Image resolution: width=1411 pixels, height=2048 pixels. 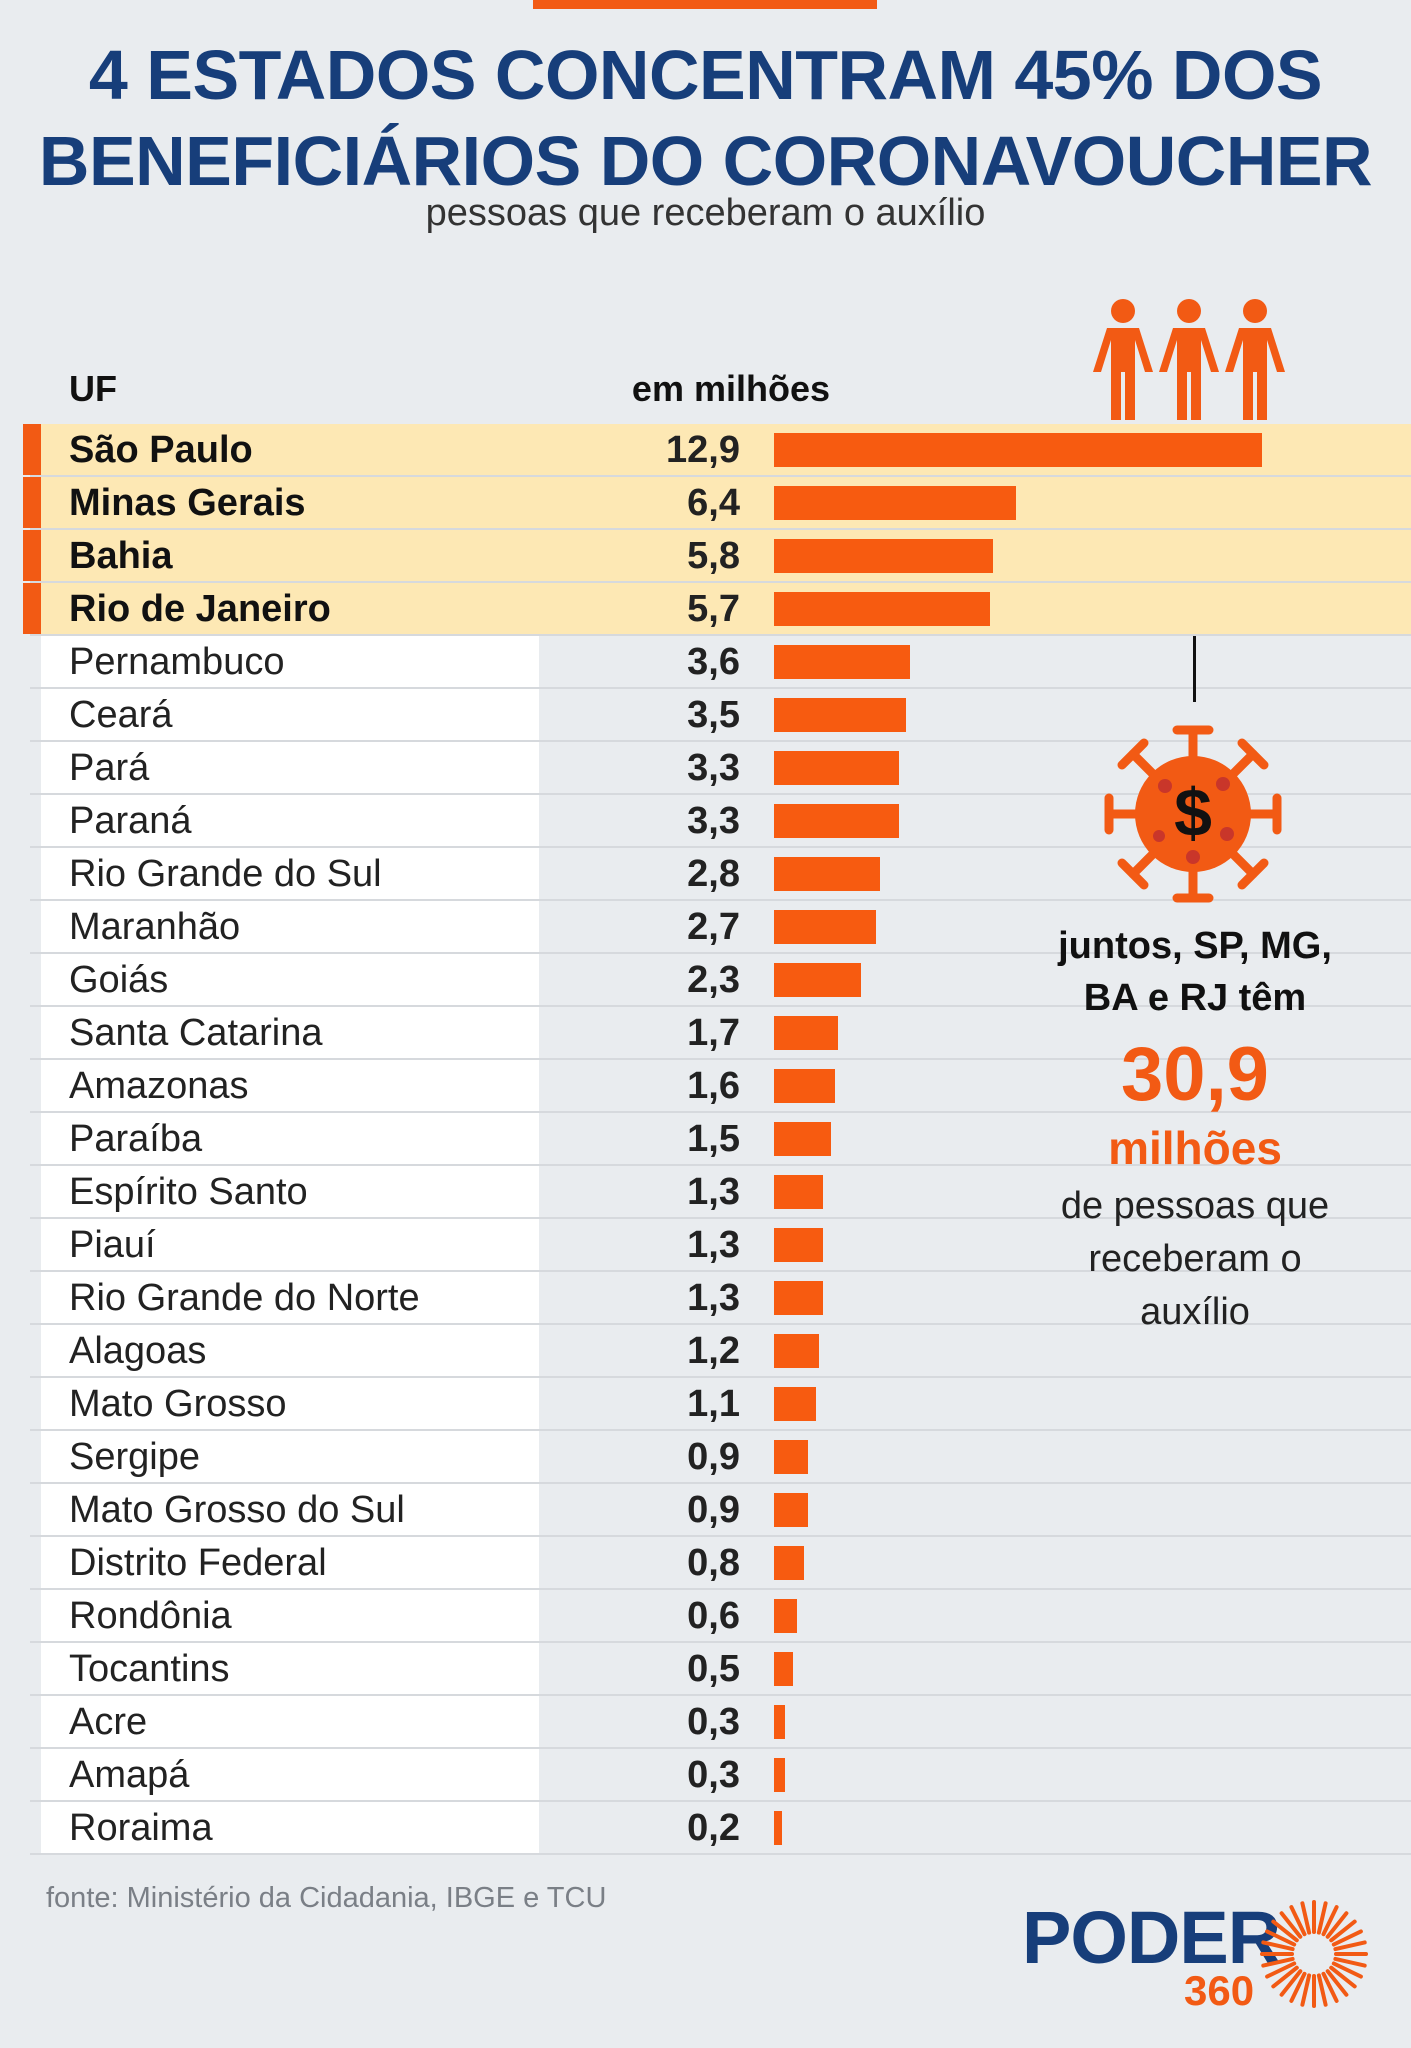 I want to click on state-label: Paraíba, so click(x=136, y=1139).